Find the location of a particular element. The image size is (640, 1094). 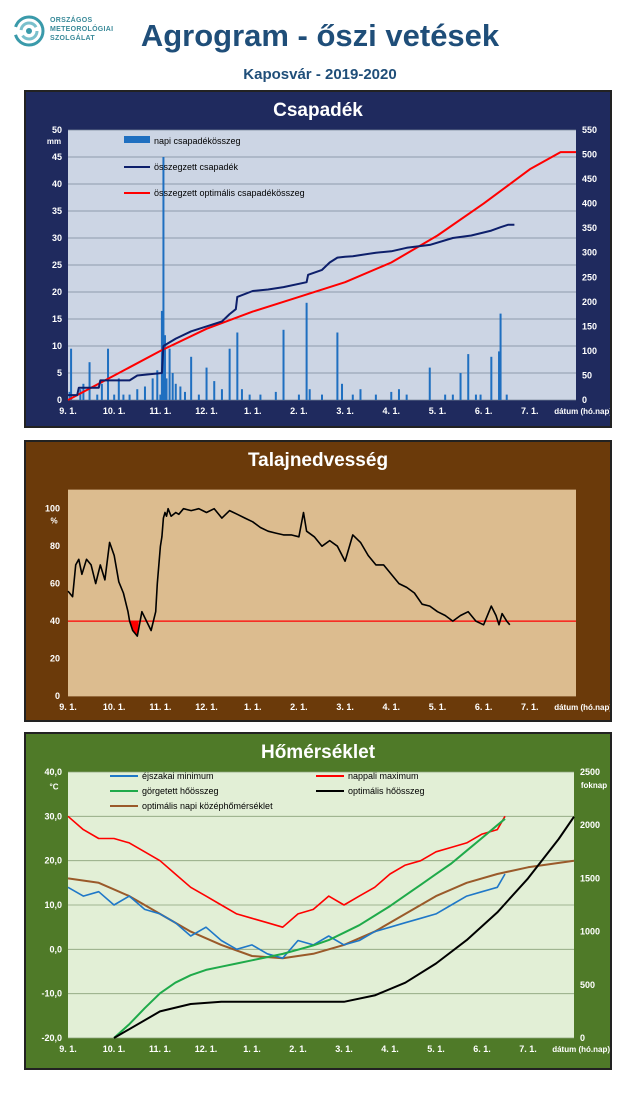

y-unit-label: % is located at coordinates (53, 521).